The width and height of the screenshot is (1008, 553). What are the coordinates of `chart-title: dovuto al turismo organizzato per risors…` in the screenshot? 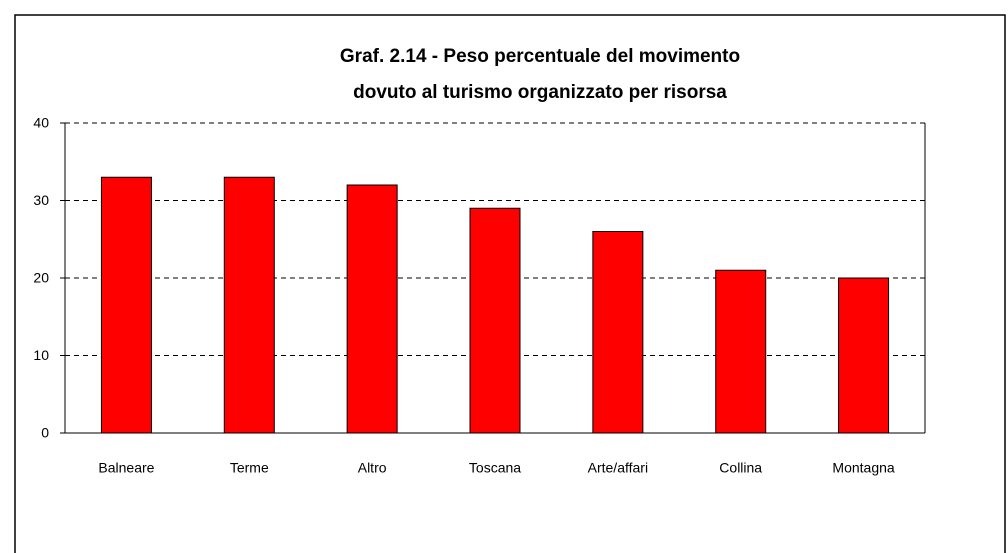 It's located at (540, 92).